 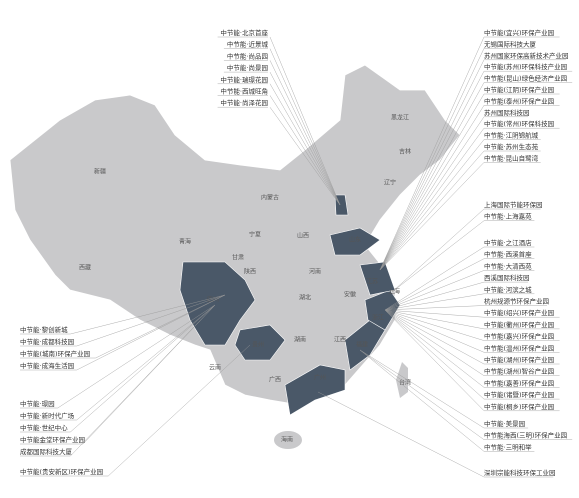 What do you see at coordinates (526, 55) in the screenshot?
I see `site-label: 苏州国家环保高新技术产业园` at bounding box center [526, 55].